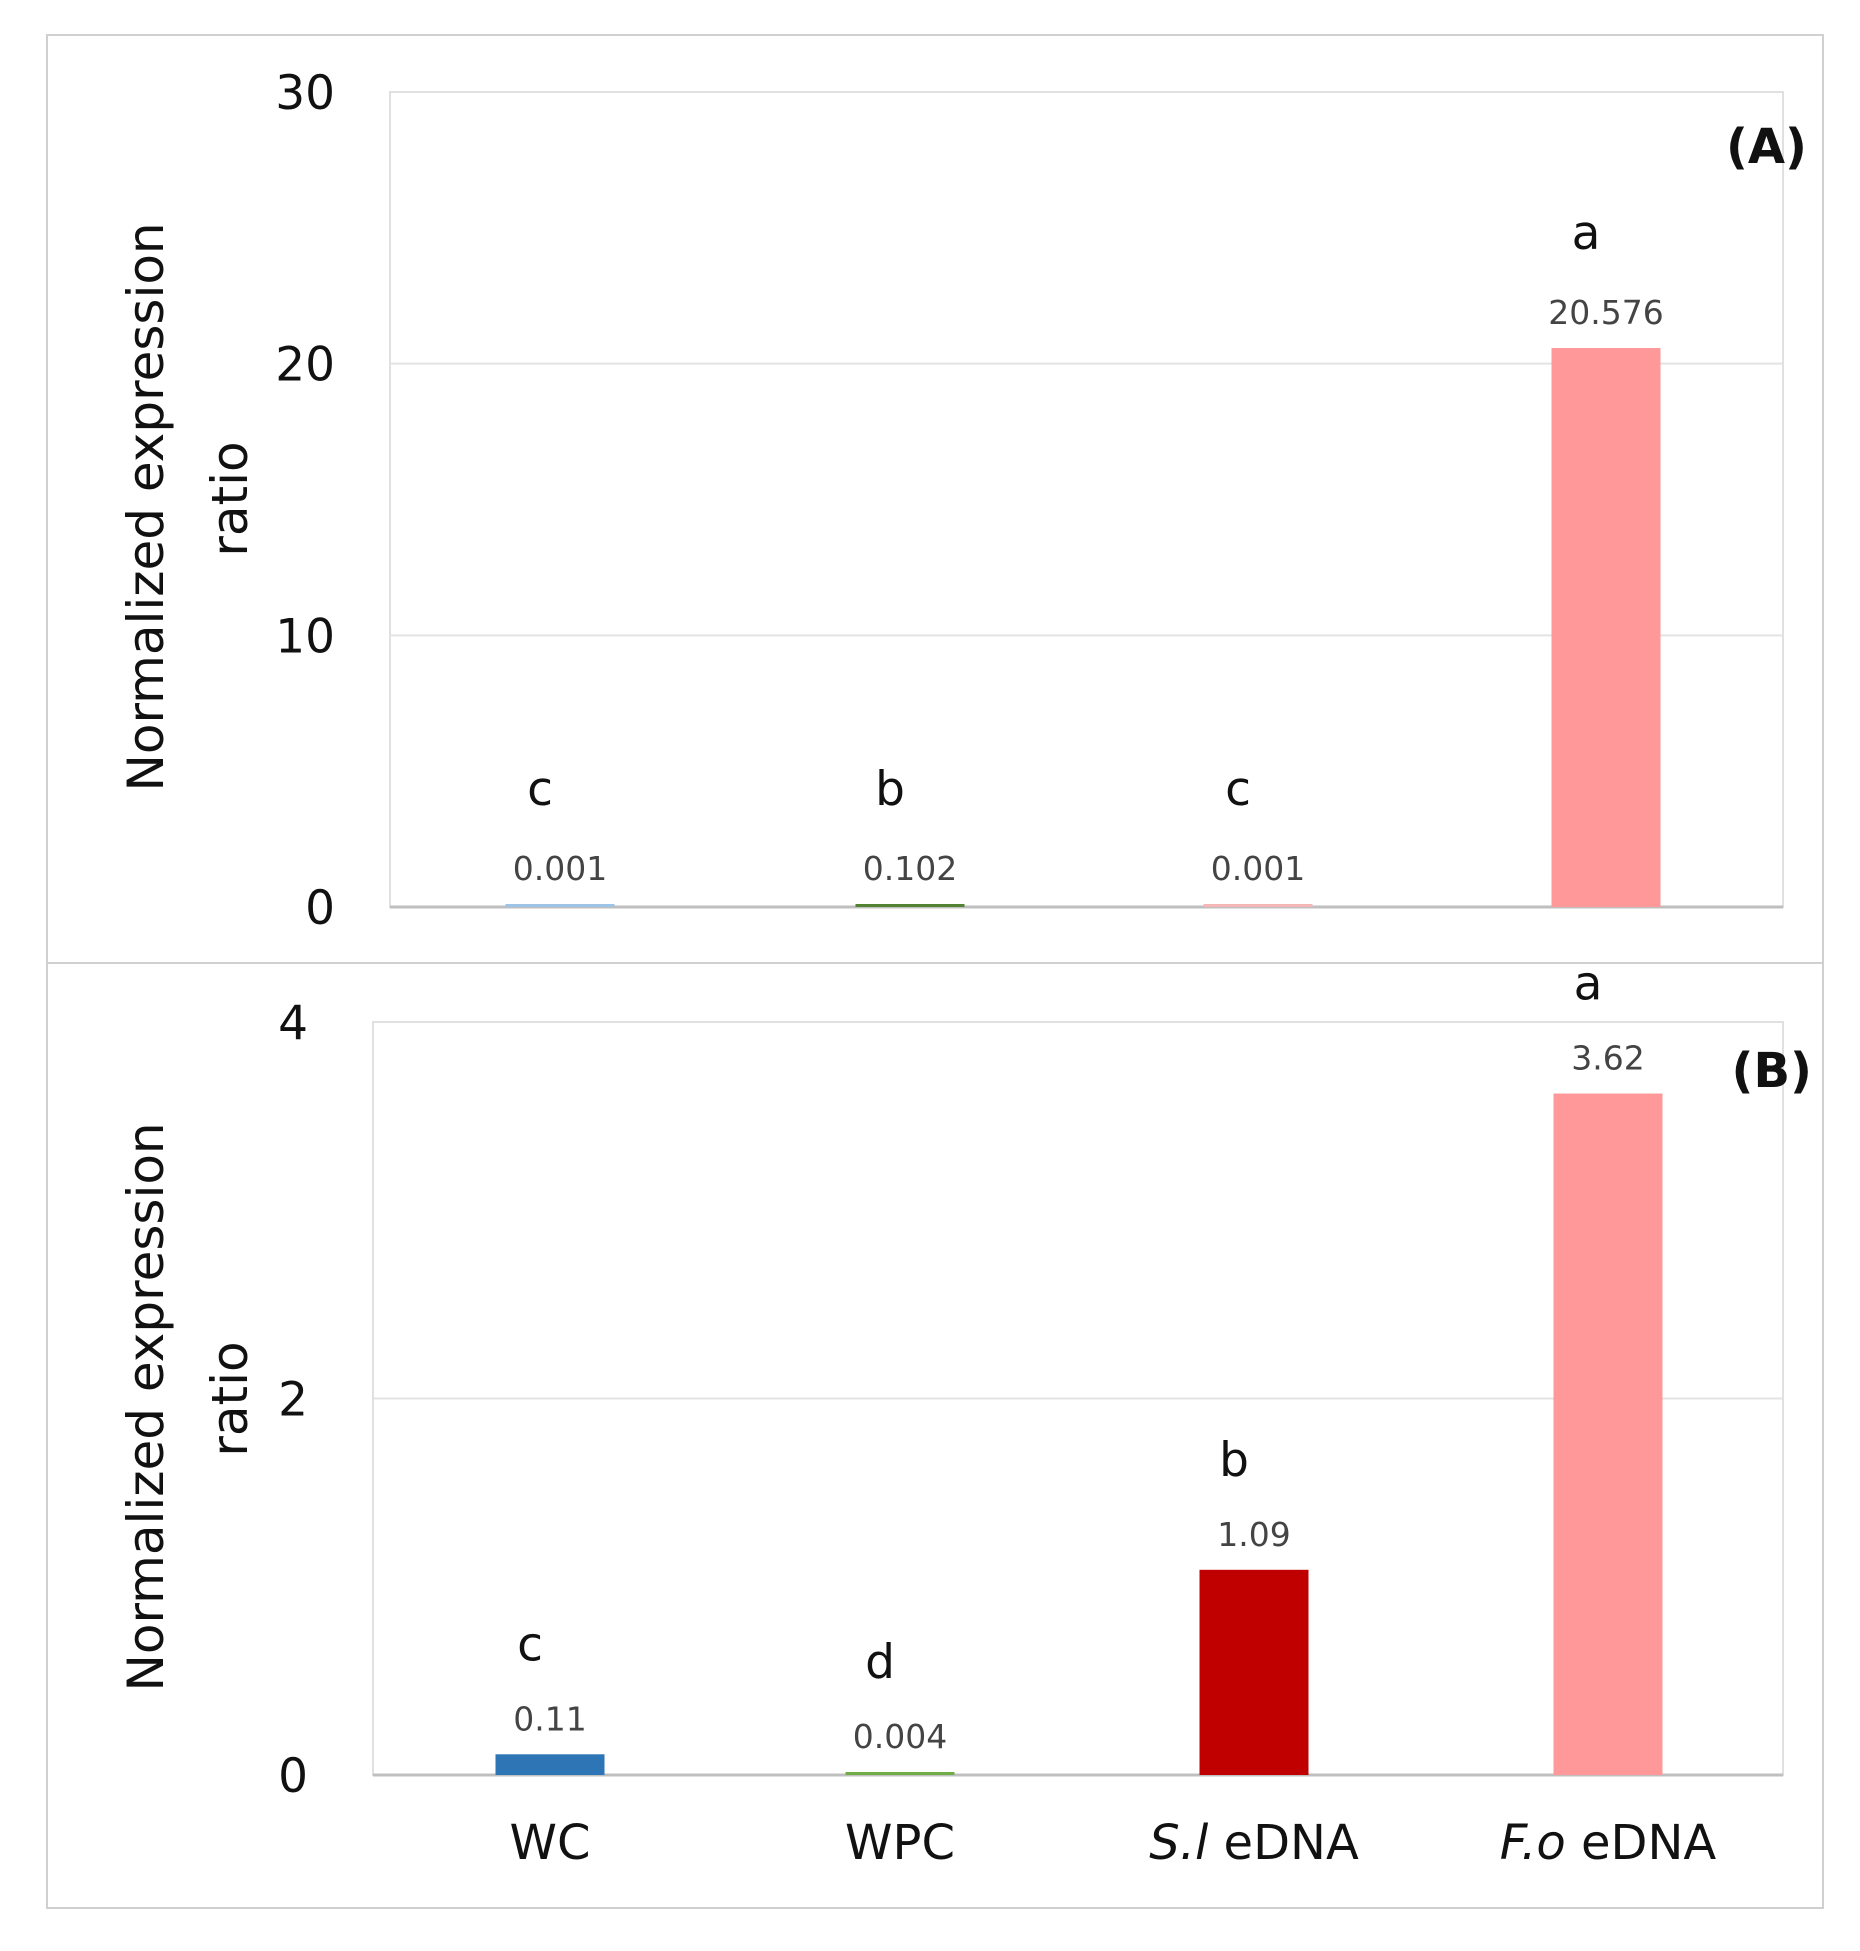 This screenshot has width=1860, height=1951. What do you see at coordinates (293, 1023) in the screenshot?
I see `panel-b-y-tick-label: 4` at bounding box center [293, 1023].